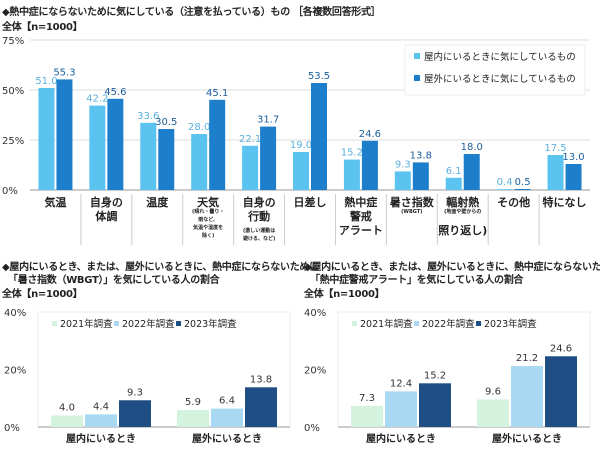 The height and width of the screenshot is (453, 600). Describe the element at coordinates (15, 371) in the screenshot. I see `y-tick-label: 20%` at that location.